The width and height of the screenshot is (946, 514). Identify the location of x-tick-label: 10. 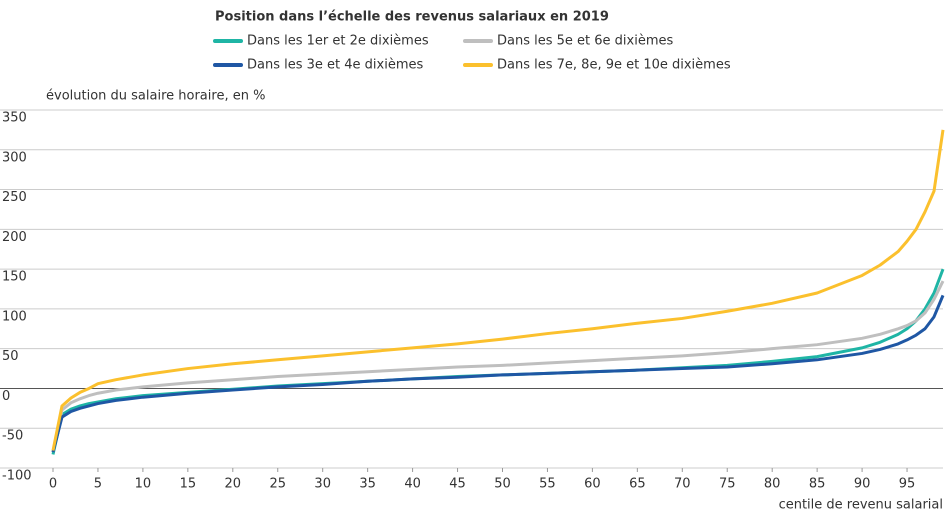
(143, 484).